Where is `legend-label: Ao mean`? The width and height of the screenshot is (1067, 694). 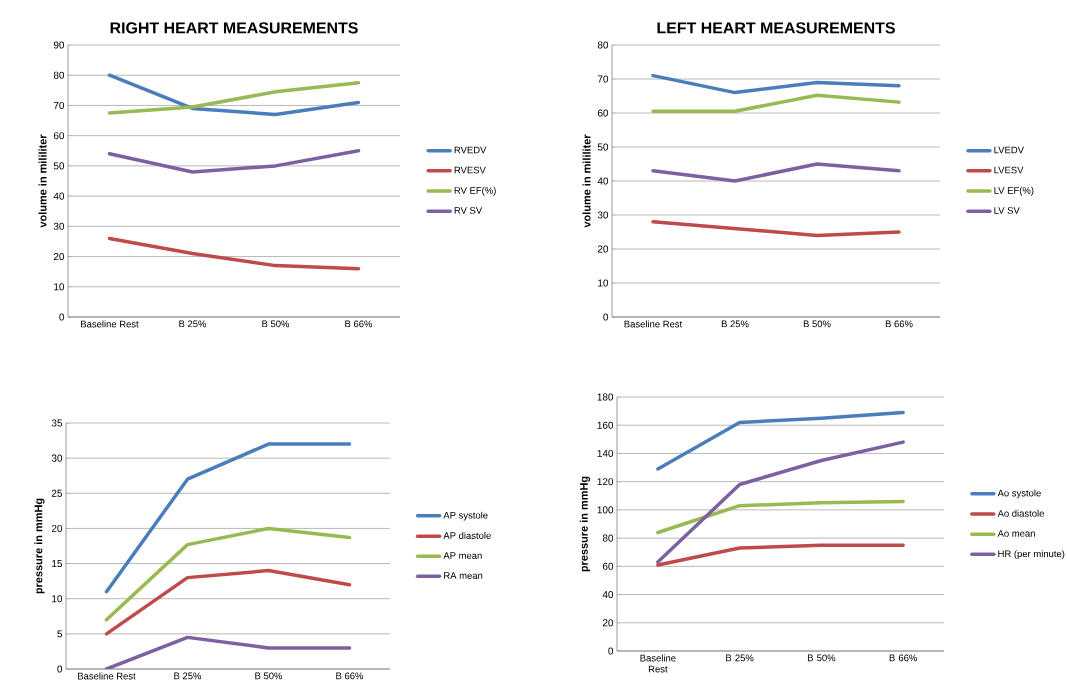 legend-label: Ao mean is located at coordinates (1016, 533).